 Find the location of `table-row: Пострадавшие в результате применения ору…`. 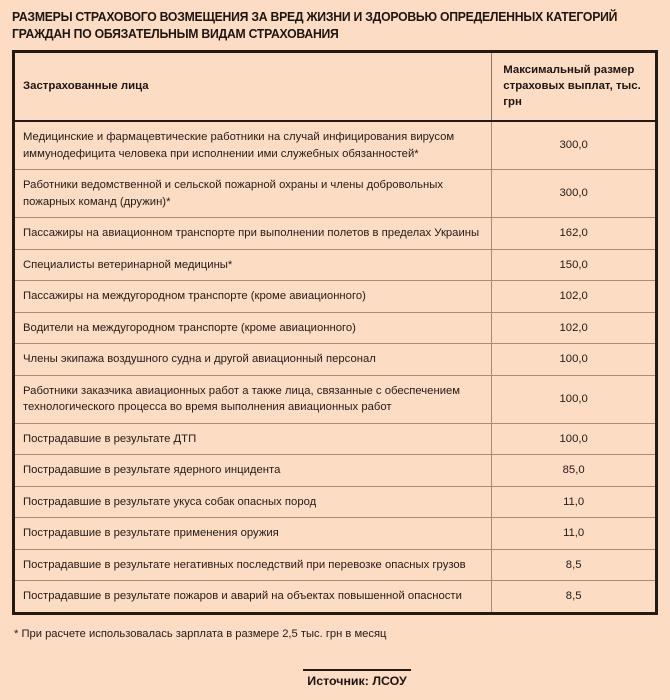

table-row: Пострадавшие в результате применения ору… is located at coordinates (335, 533).